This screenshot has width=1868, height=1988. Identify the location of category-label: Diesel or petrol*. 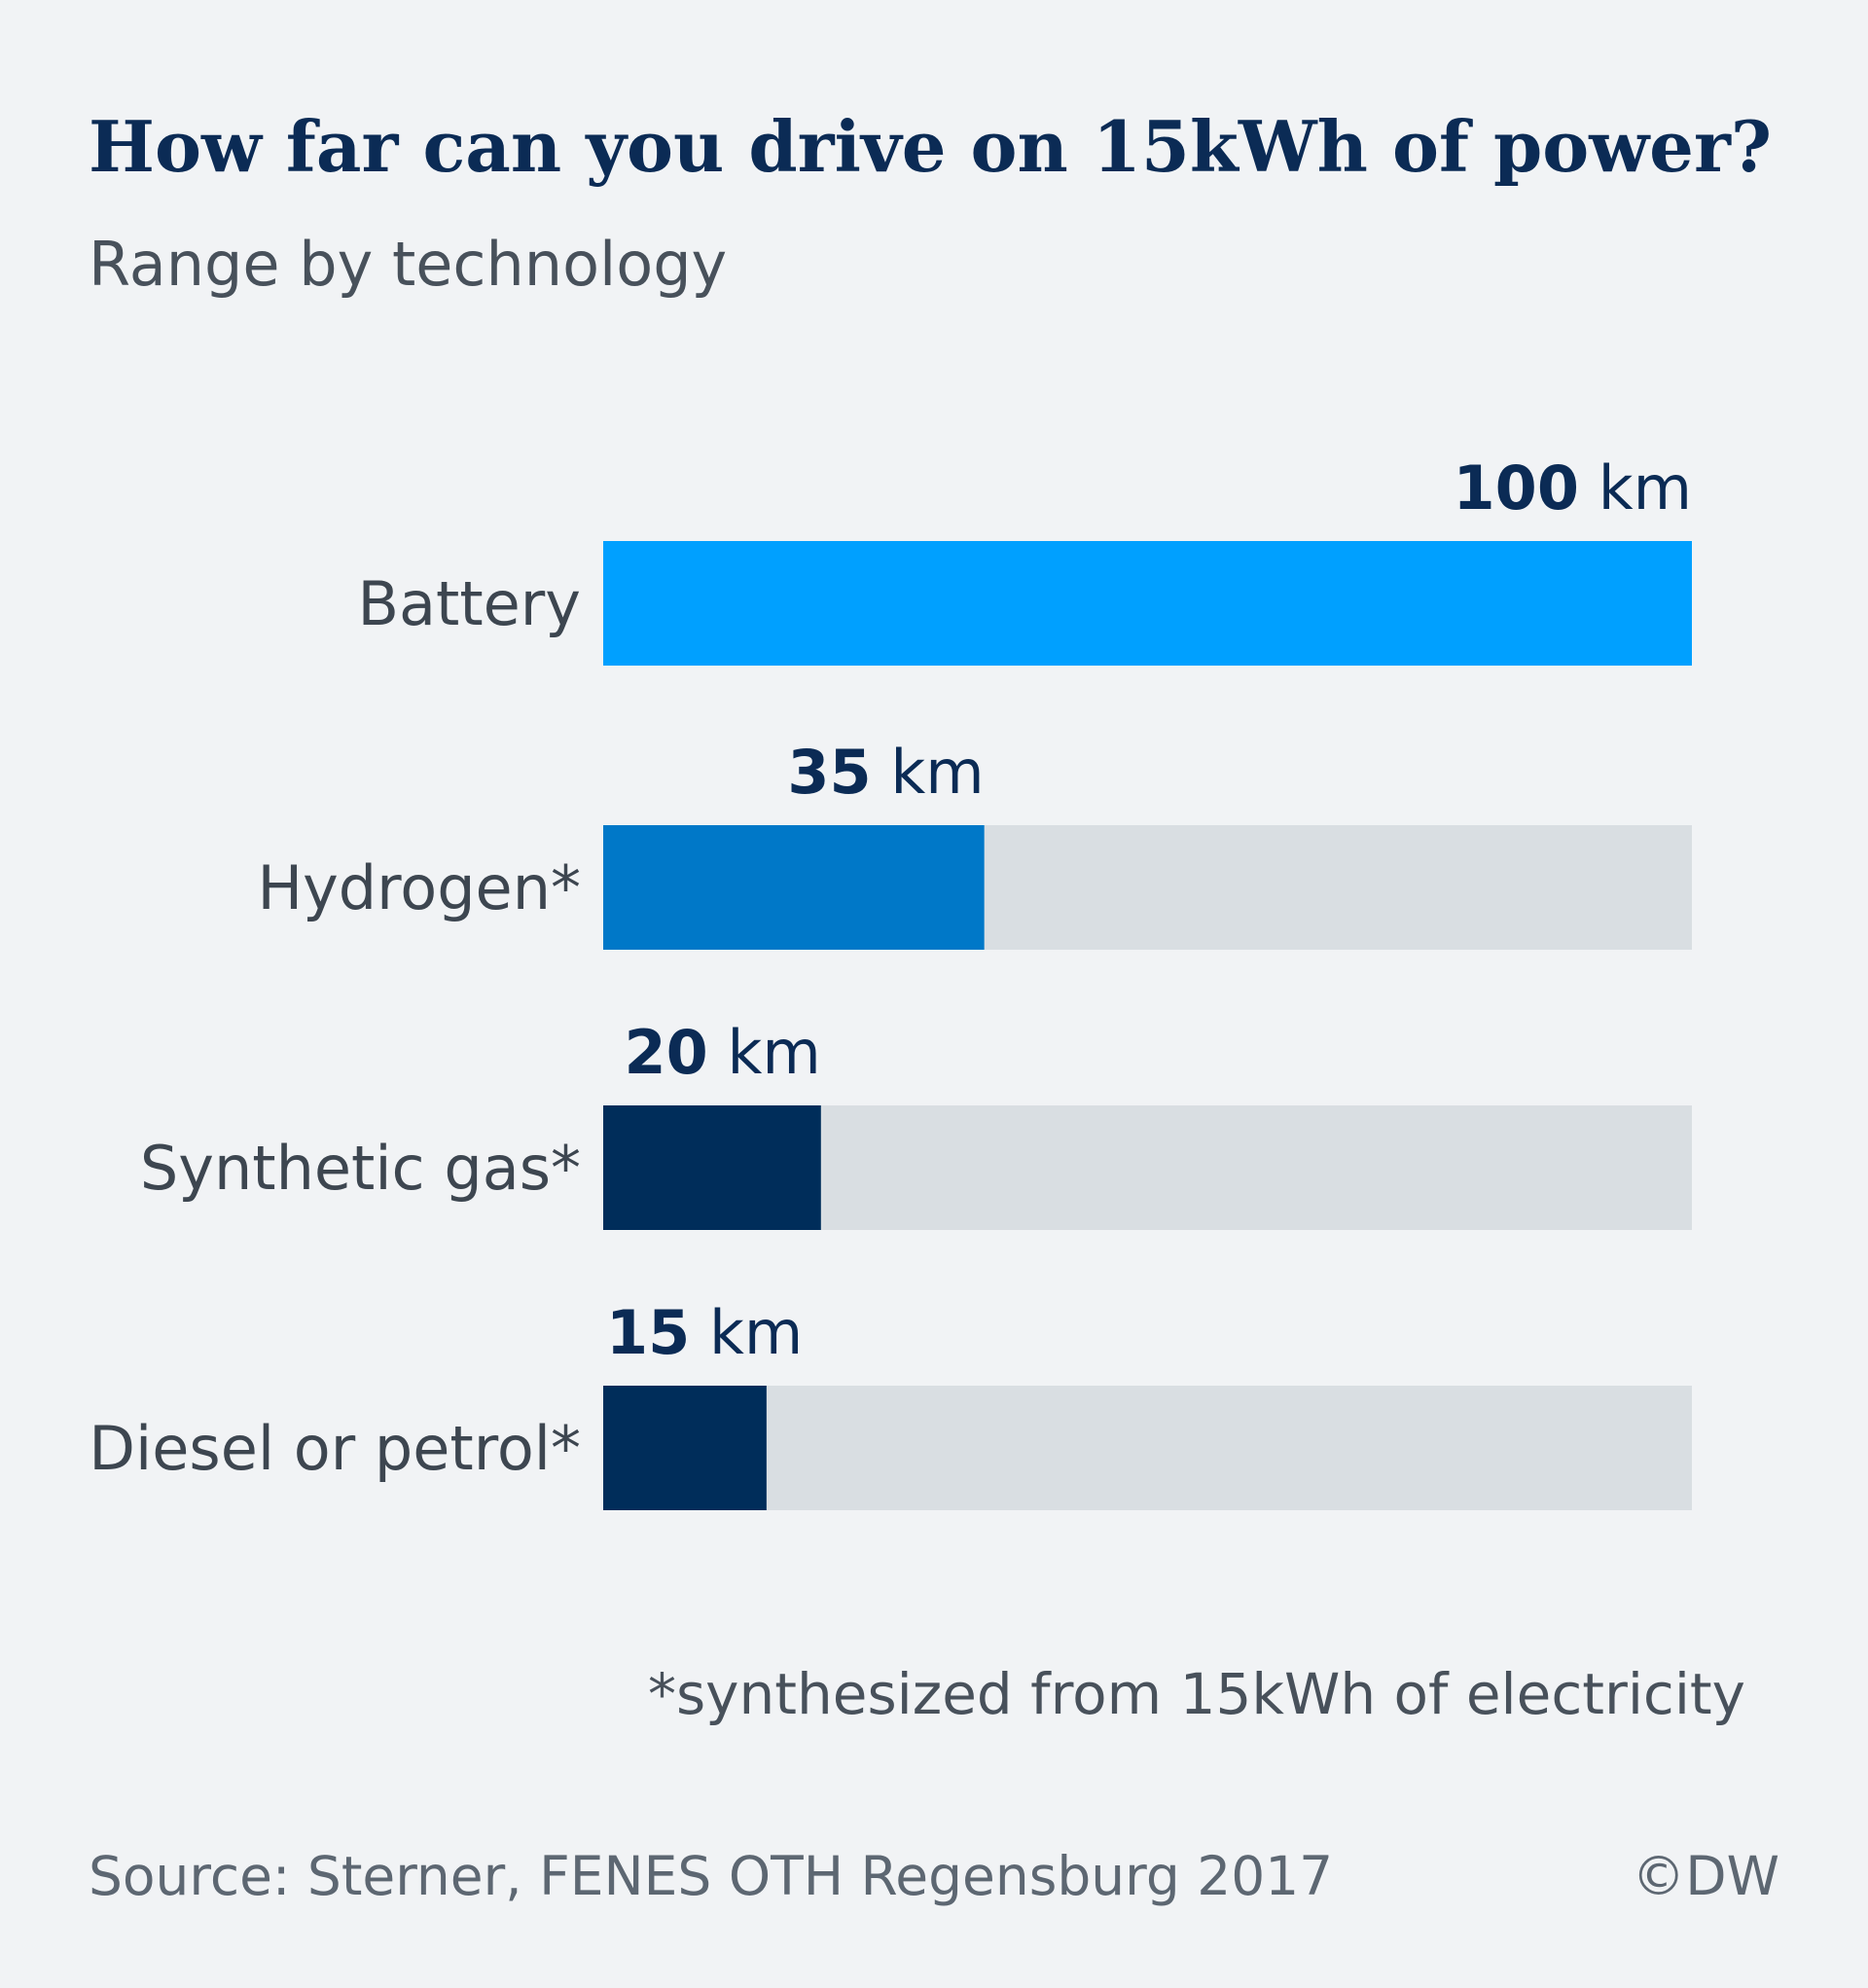
(335, 1448).